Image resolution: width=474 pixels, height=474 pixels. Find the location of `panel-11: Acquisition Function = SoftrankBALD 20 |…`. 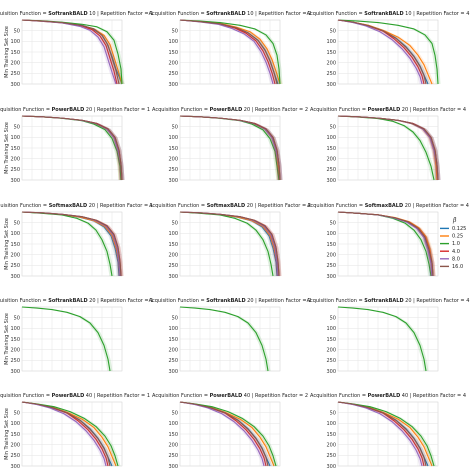

panel-11: Acquisition Function = SoftrankBALD 20 |… is located at coordinates (230, 336).